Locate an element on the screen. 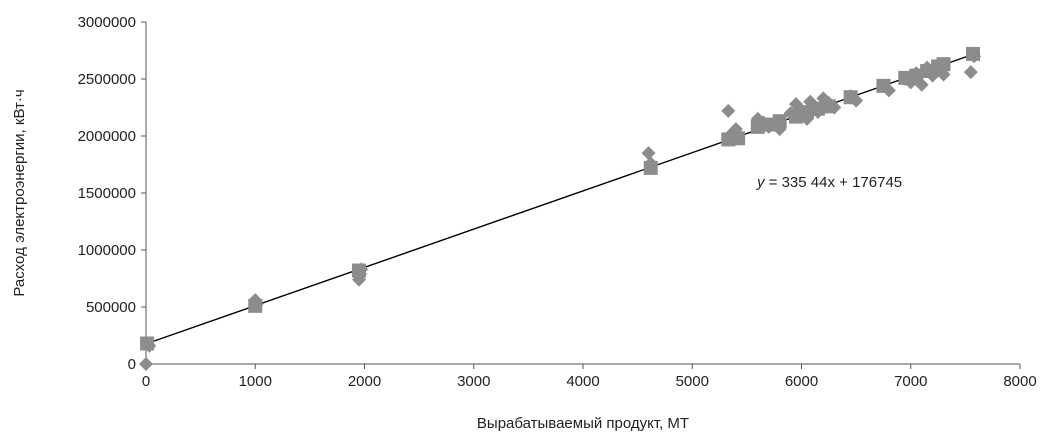 This screenshot has height=437, width=1045. x-tick-label: 6000 is located at coordinates (801, 381).